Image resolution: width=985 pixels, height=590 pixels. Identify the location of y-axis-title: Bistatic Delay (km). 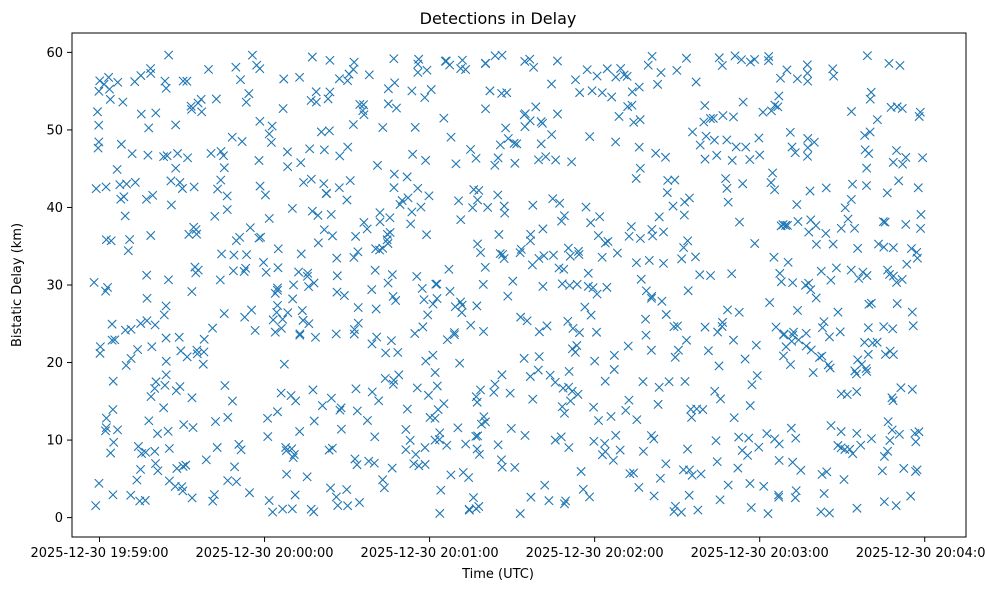
(17, 285).